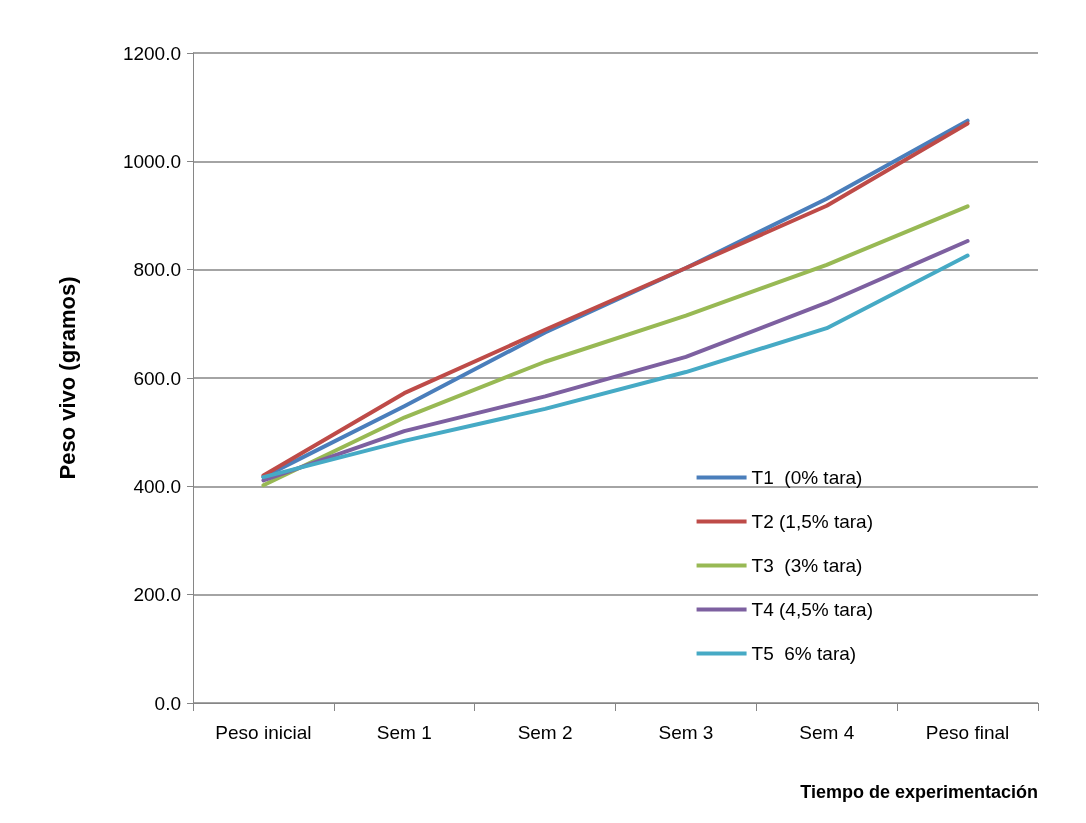  Describe the element at coordinates (167, 703) in the screenshot. I see `y-tick-label: 0.0` at that location.